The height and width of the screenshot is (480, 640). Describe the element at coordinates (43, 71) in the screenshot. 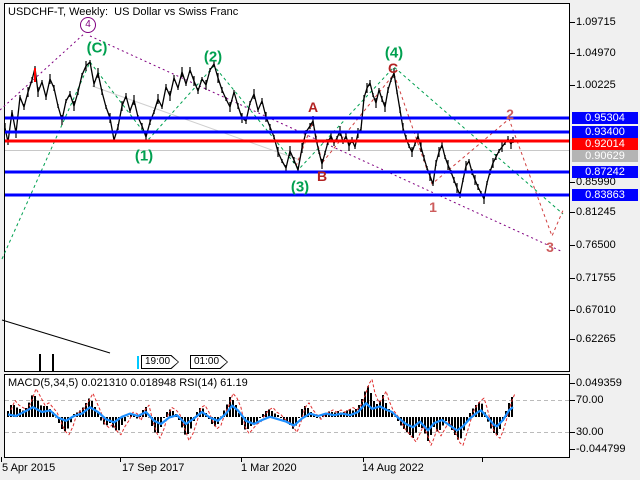

I see `purple-channel-left` at that location.